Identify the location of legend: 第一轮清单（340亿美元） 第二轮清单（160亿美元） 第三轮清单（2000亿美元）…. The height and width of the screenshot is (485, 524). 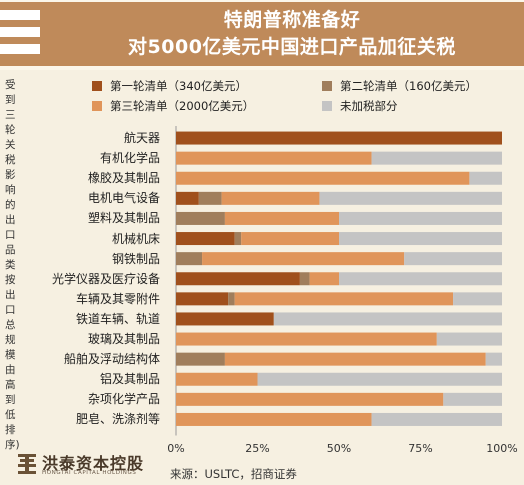
(302, 96).